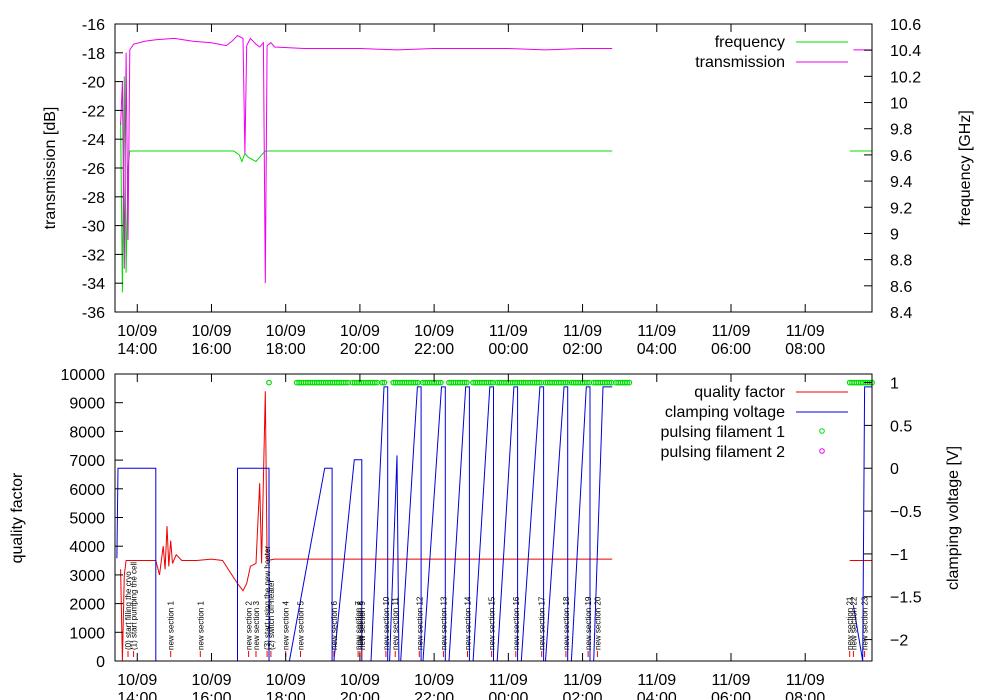 This screenshot has height=700, width=1000. Describe the element at coordinates (805, 680) in the screenshot. I see `bottom-xtick-date-9: 11/09` at that location.